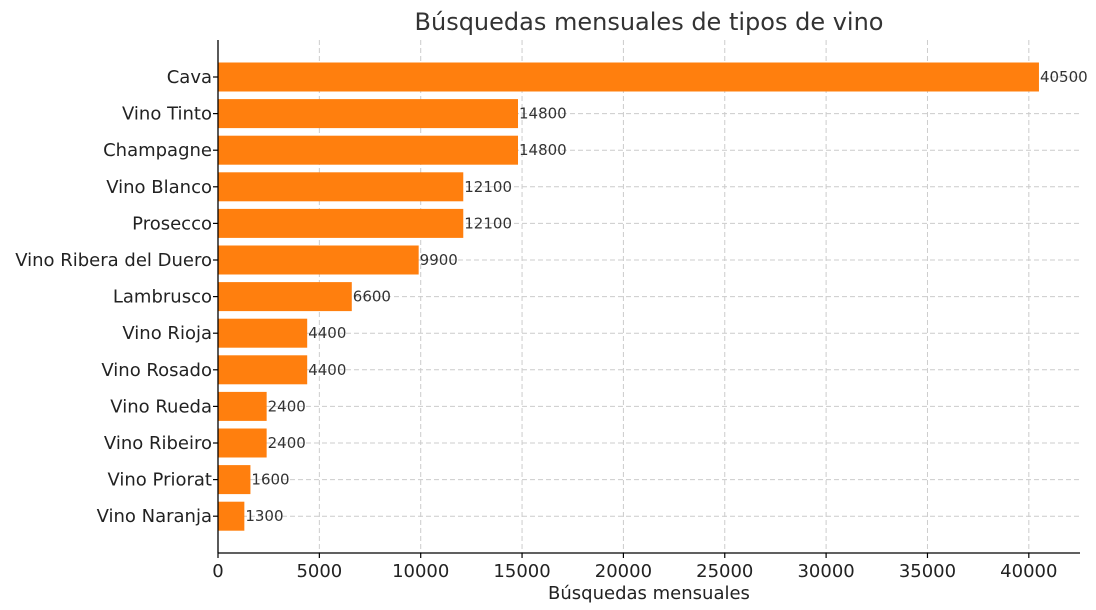 The width and height of the screenshot is (1096, 610). Describe the element at coordinates (825, 571) in the screenshot. I see `x-tick-label: 30000` at that location.